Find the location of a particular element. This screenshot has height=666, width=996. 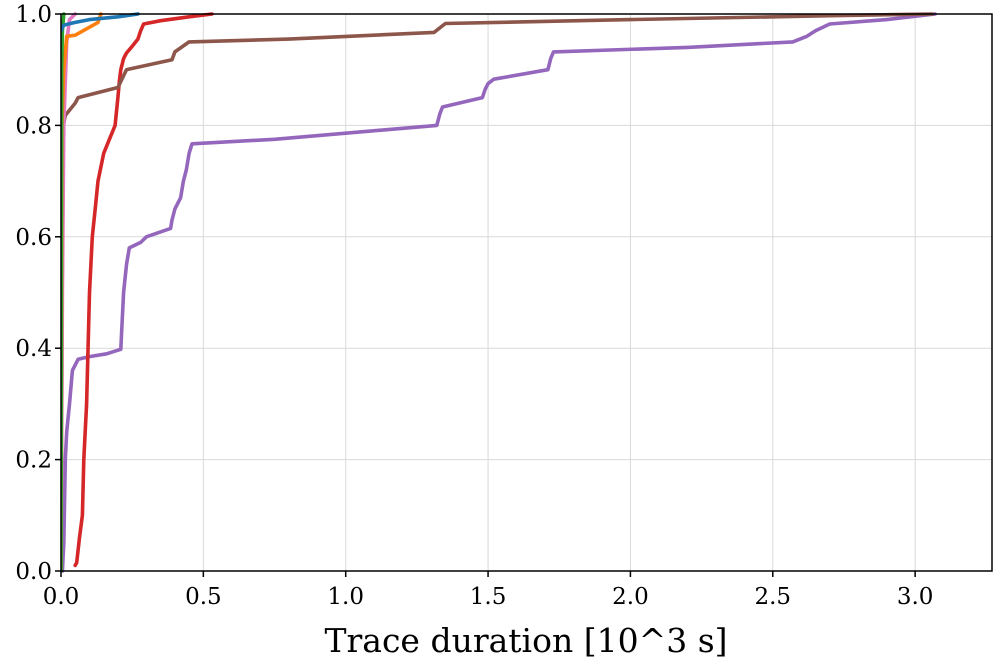

y-tick-label: 1.0 is located at coordinates (33, 15).